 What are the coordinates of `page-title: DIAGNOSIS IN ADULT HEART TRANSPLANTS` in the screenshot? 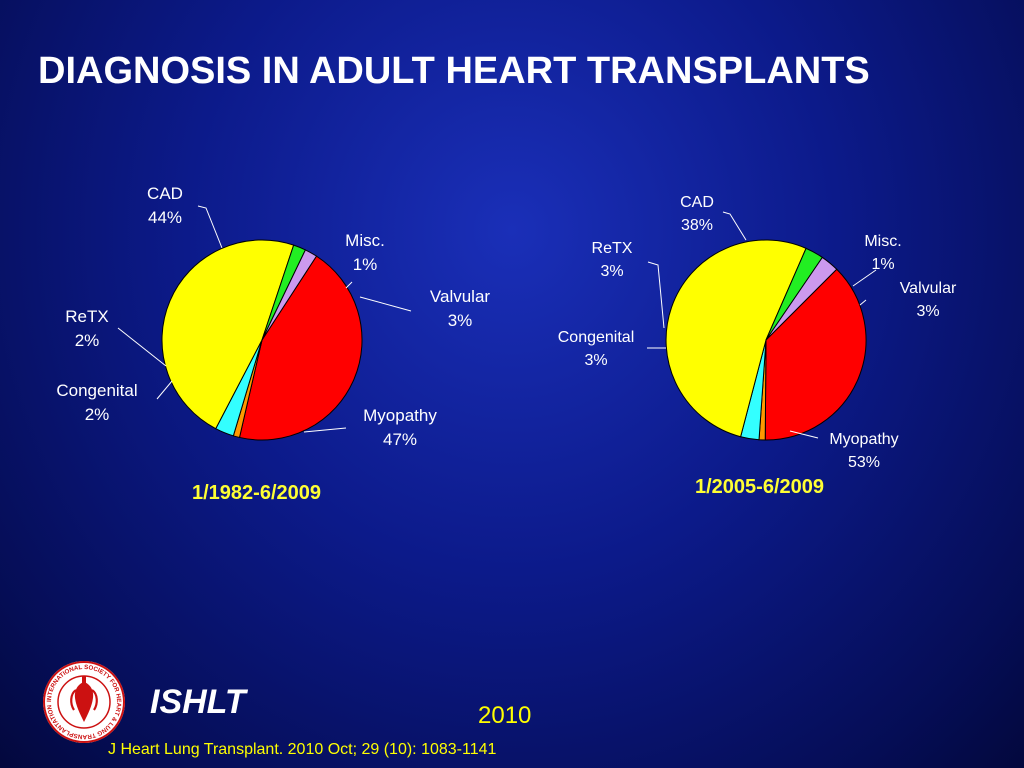 It's located at (454, 71).